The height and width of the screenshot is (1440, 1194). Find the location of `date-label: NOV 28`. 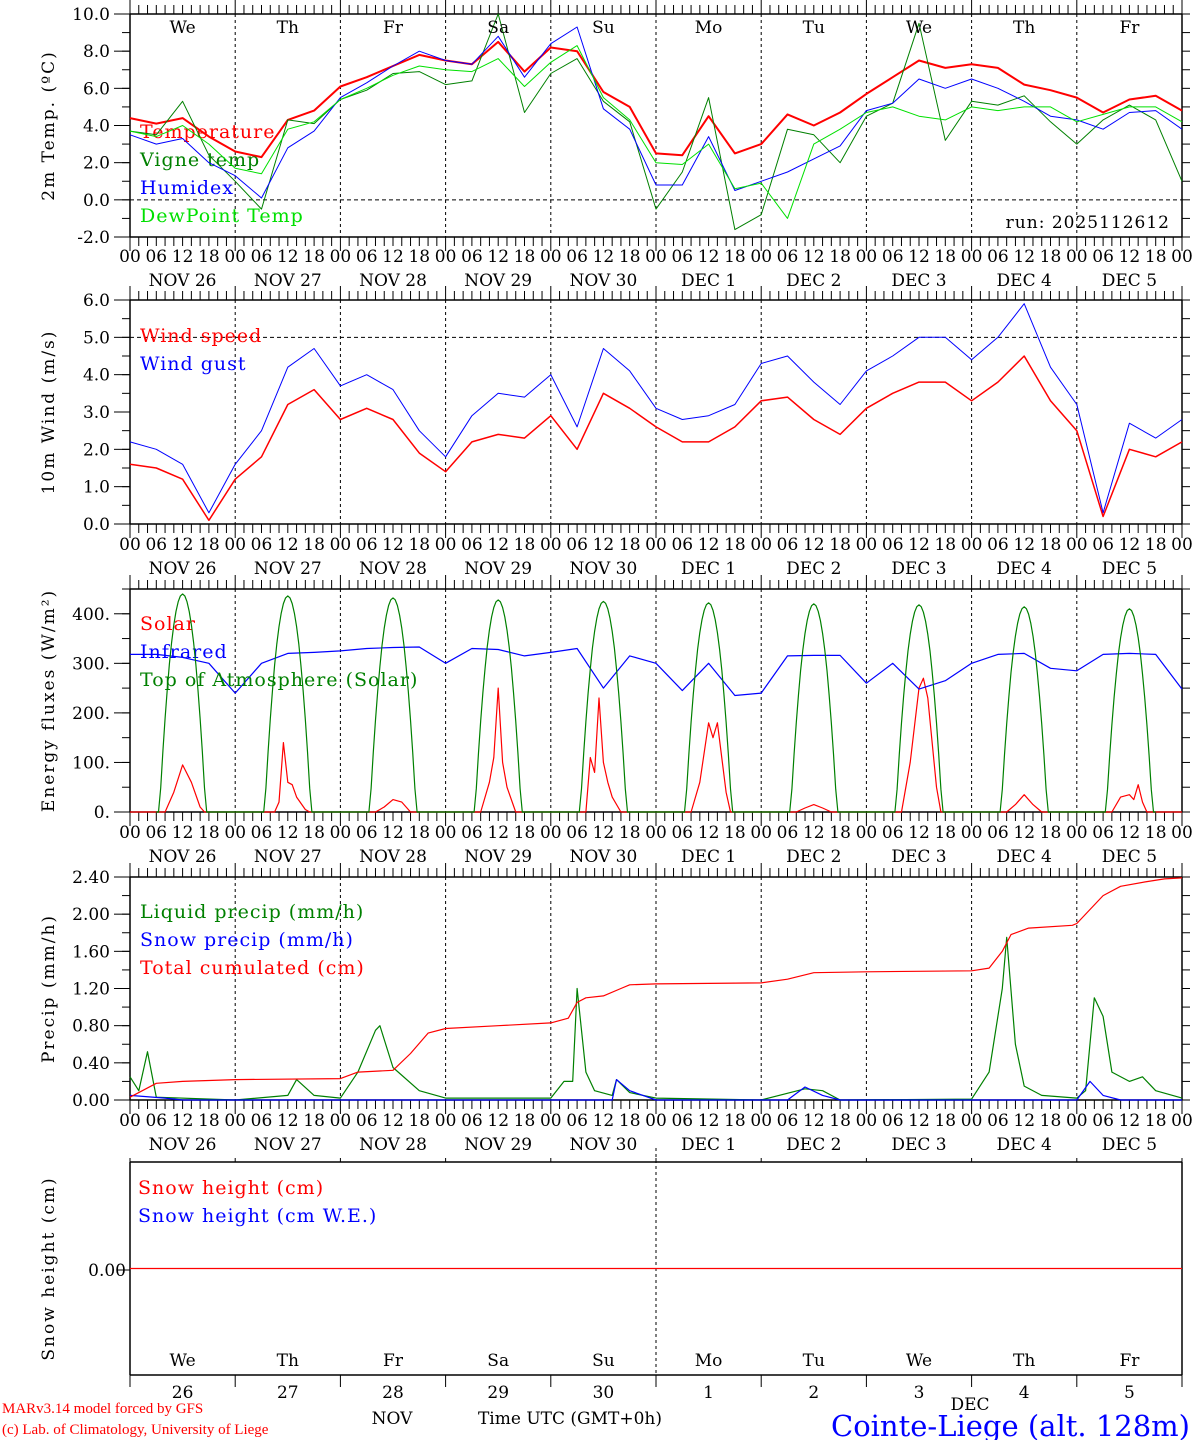

date-label: NOV 28 is located at coordinates (393, 569).